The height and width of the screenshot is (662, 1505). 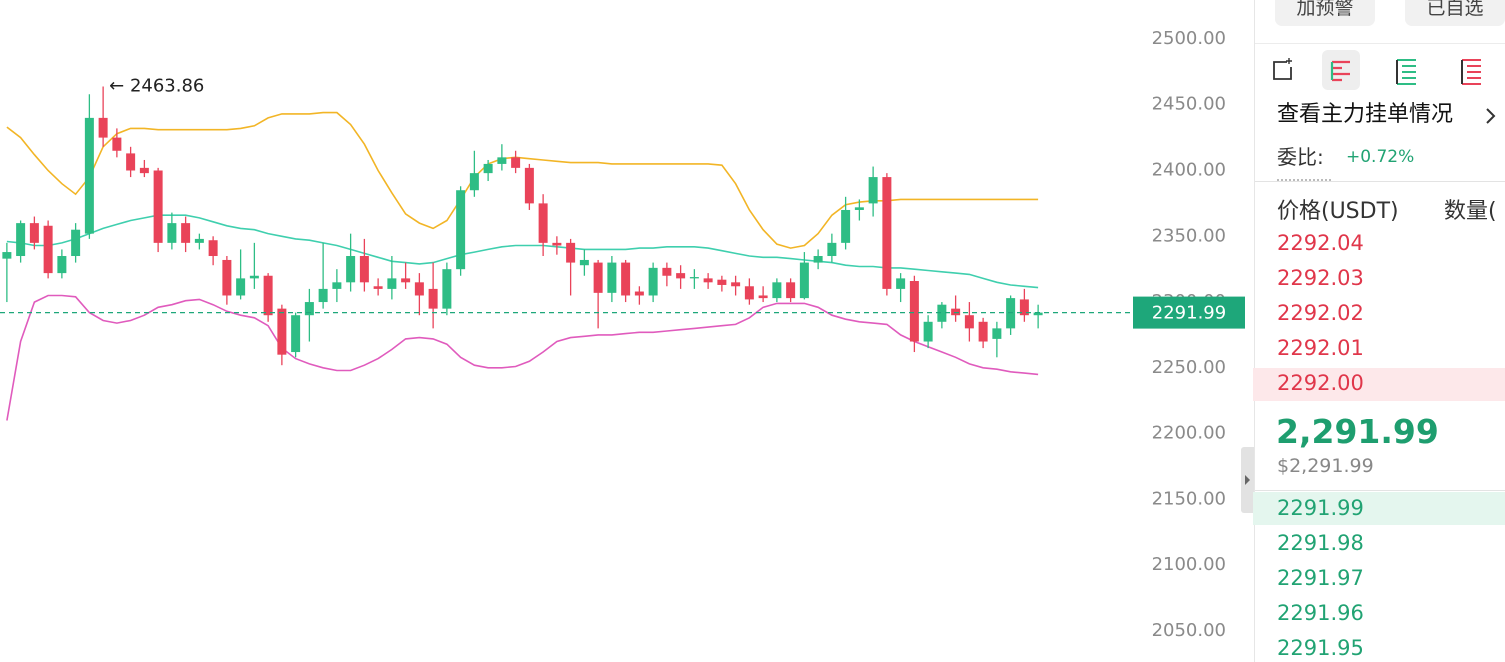 I want to click on ask-price: 2292.03, so click(x=1320, y=278).